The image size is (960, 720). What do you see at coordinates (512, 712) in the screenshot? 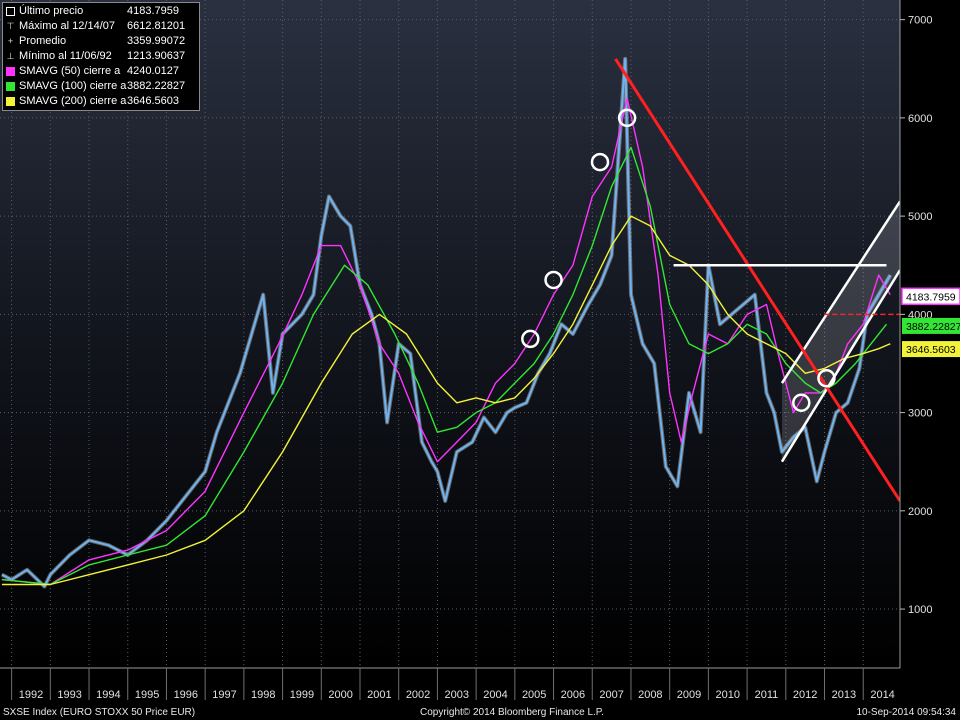
I see `footer-copyright: Copyright© 2014 Bloomberg Finance L.P.` at bounding box center [512, 712].